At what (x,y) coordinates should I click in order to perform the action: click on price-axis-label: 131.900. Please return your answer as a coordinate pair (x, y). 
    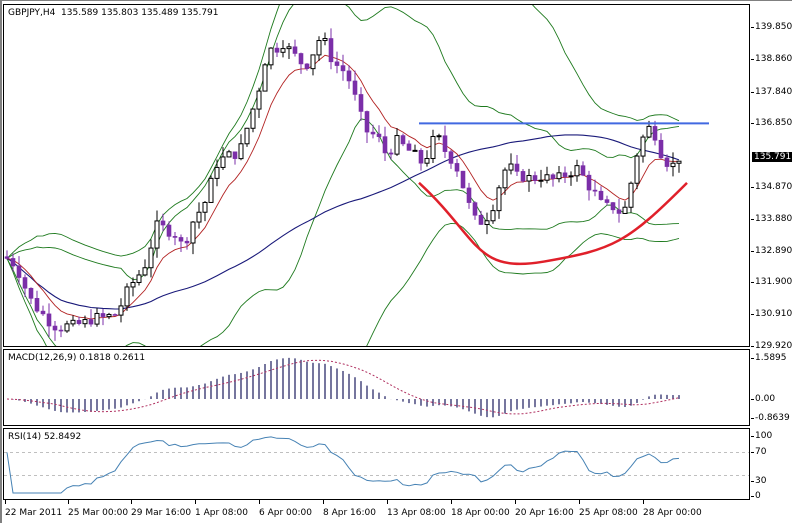
    Looking at the image, I should click on (771, 282).